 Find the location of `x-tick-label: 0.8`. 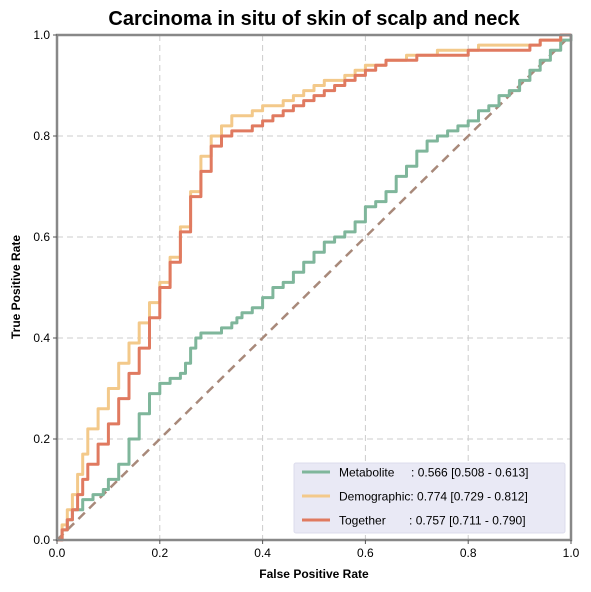

x-tick-label: 0.8 is located at coordinates (468, 553).